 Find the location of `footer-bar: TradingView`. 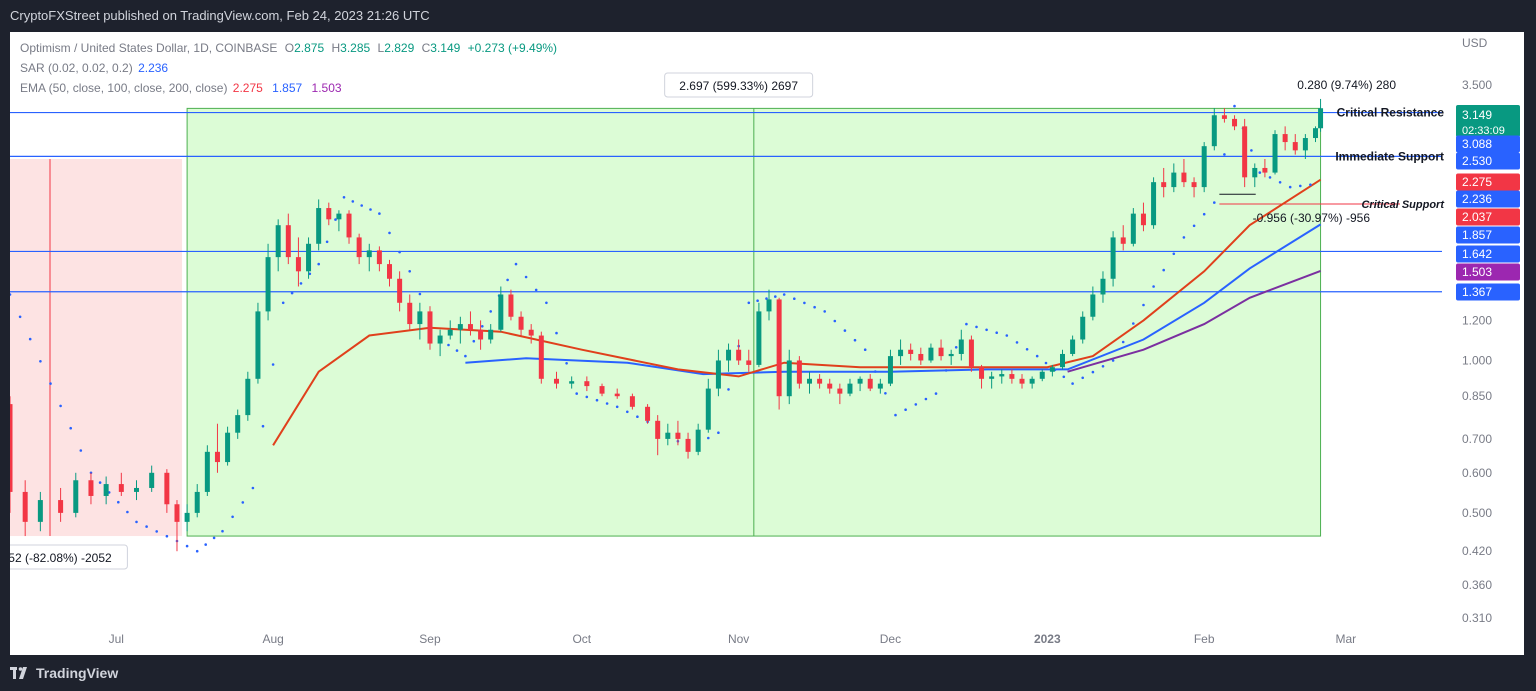

footer-bar: TradingView is located at coordinates (768, 673).